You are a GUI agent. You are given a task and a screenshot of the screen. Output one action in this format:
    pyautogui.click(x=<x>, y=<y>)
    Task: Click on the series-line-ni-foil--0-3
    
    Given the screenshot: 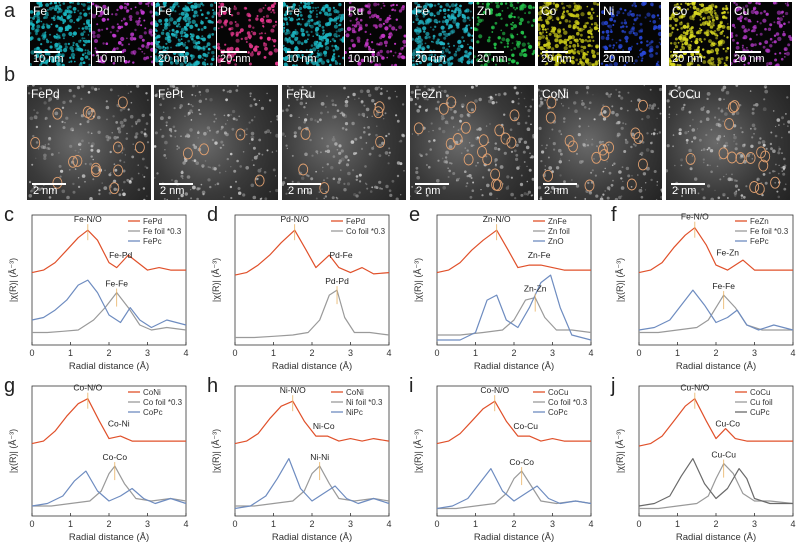 What is the action you would take?
    pyautogui.click(x=312, y=486)
    